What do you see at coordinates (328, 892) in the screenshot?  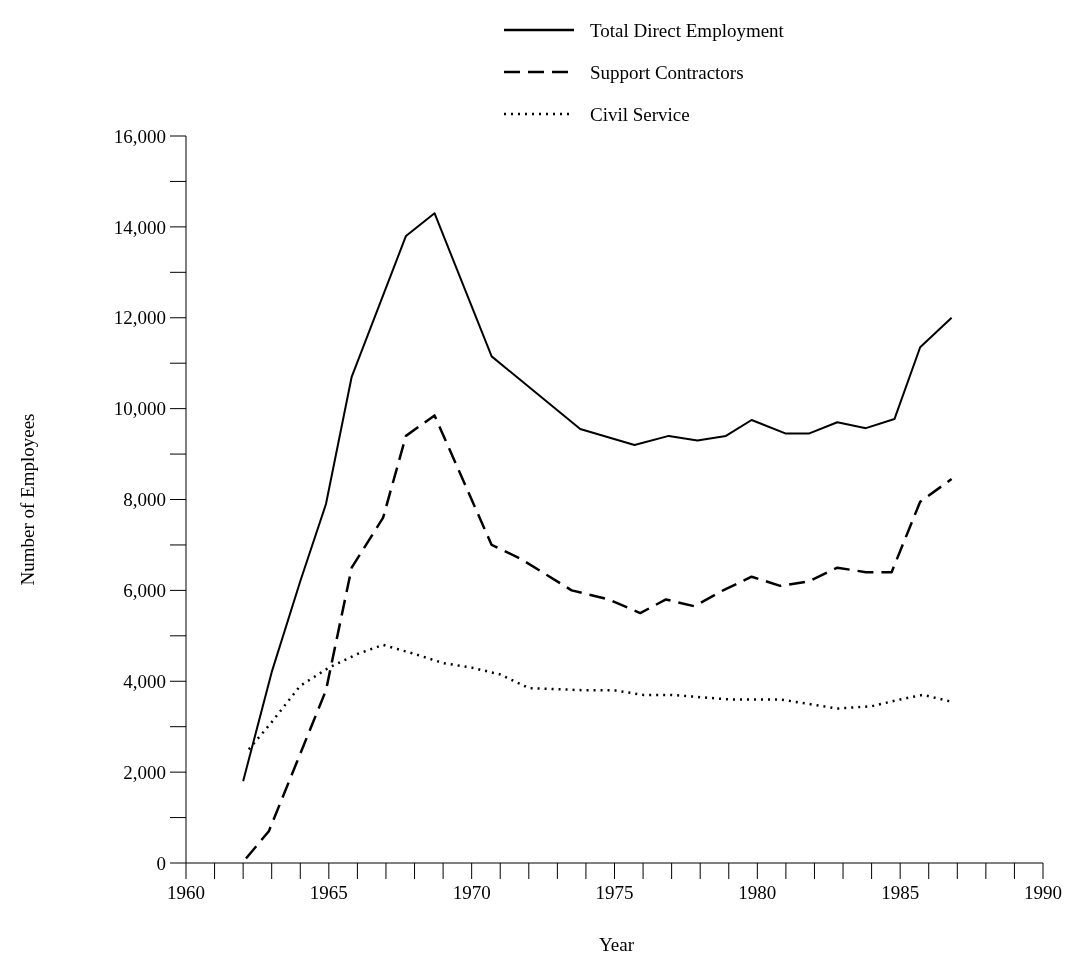 I see `x-tick-label: 1965` at bounding box center [328, 892].